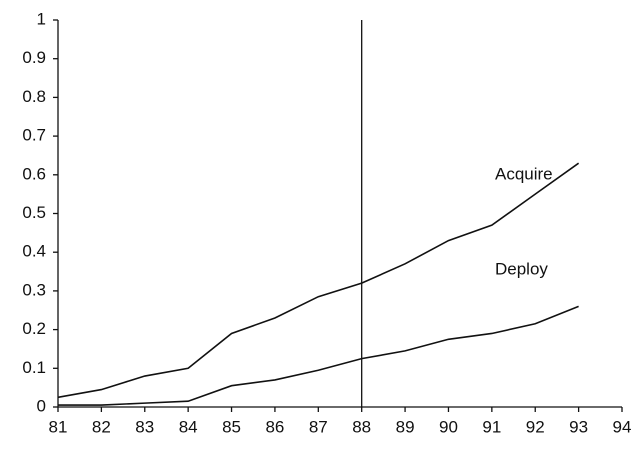  What do you see at coordinates (361, 426) in the screenshot?
I see `x-tick-label: 88` at bounding box center [361, 426].